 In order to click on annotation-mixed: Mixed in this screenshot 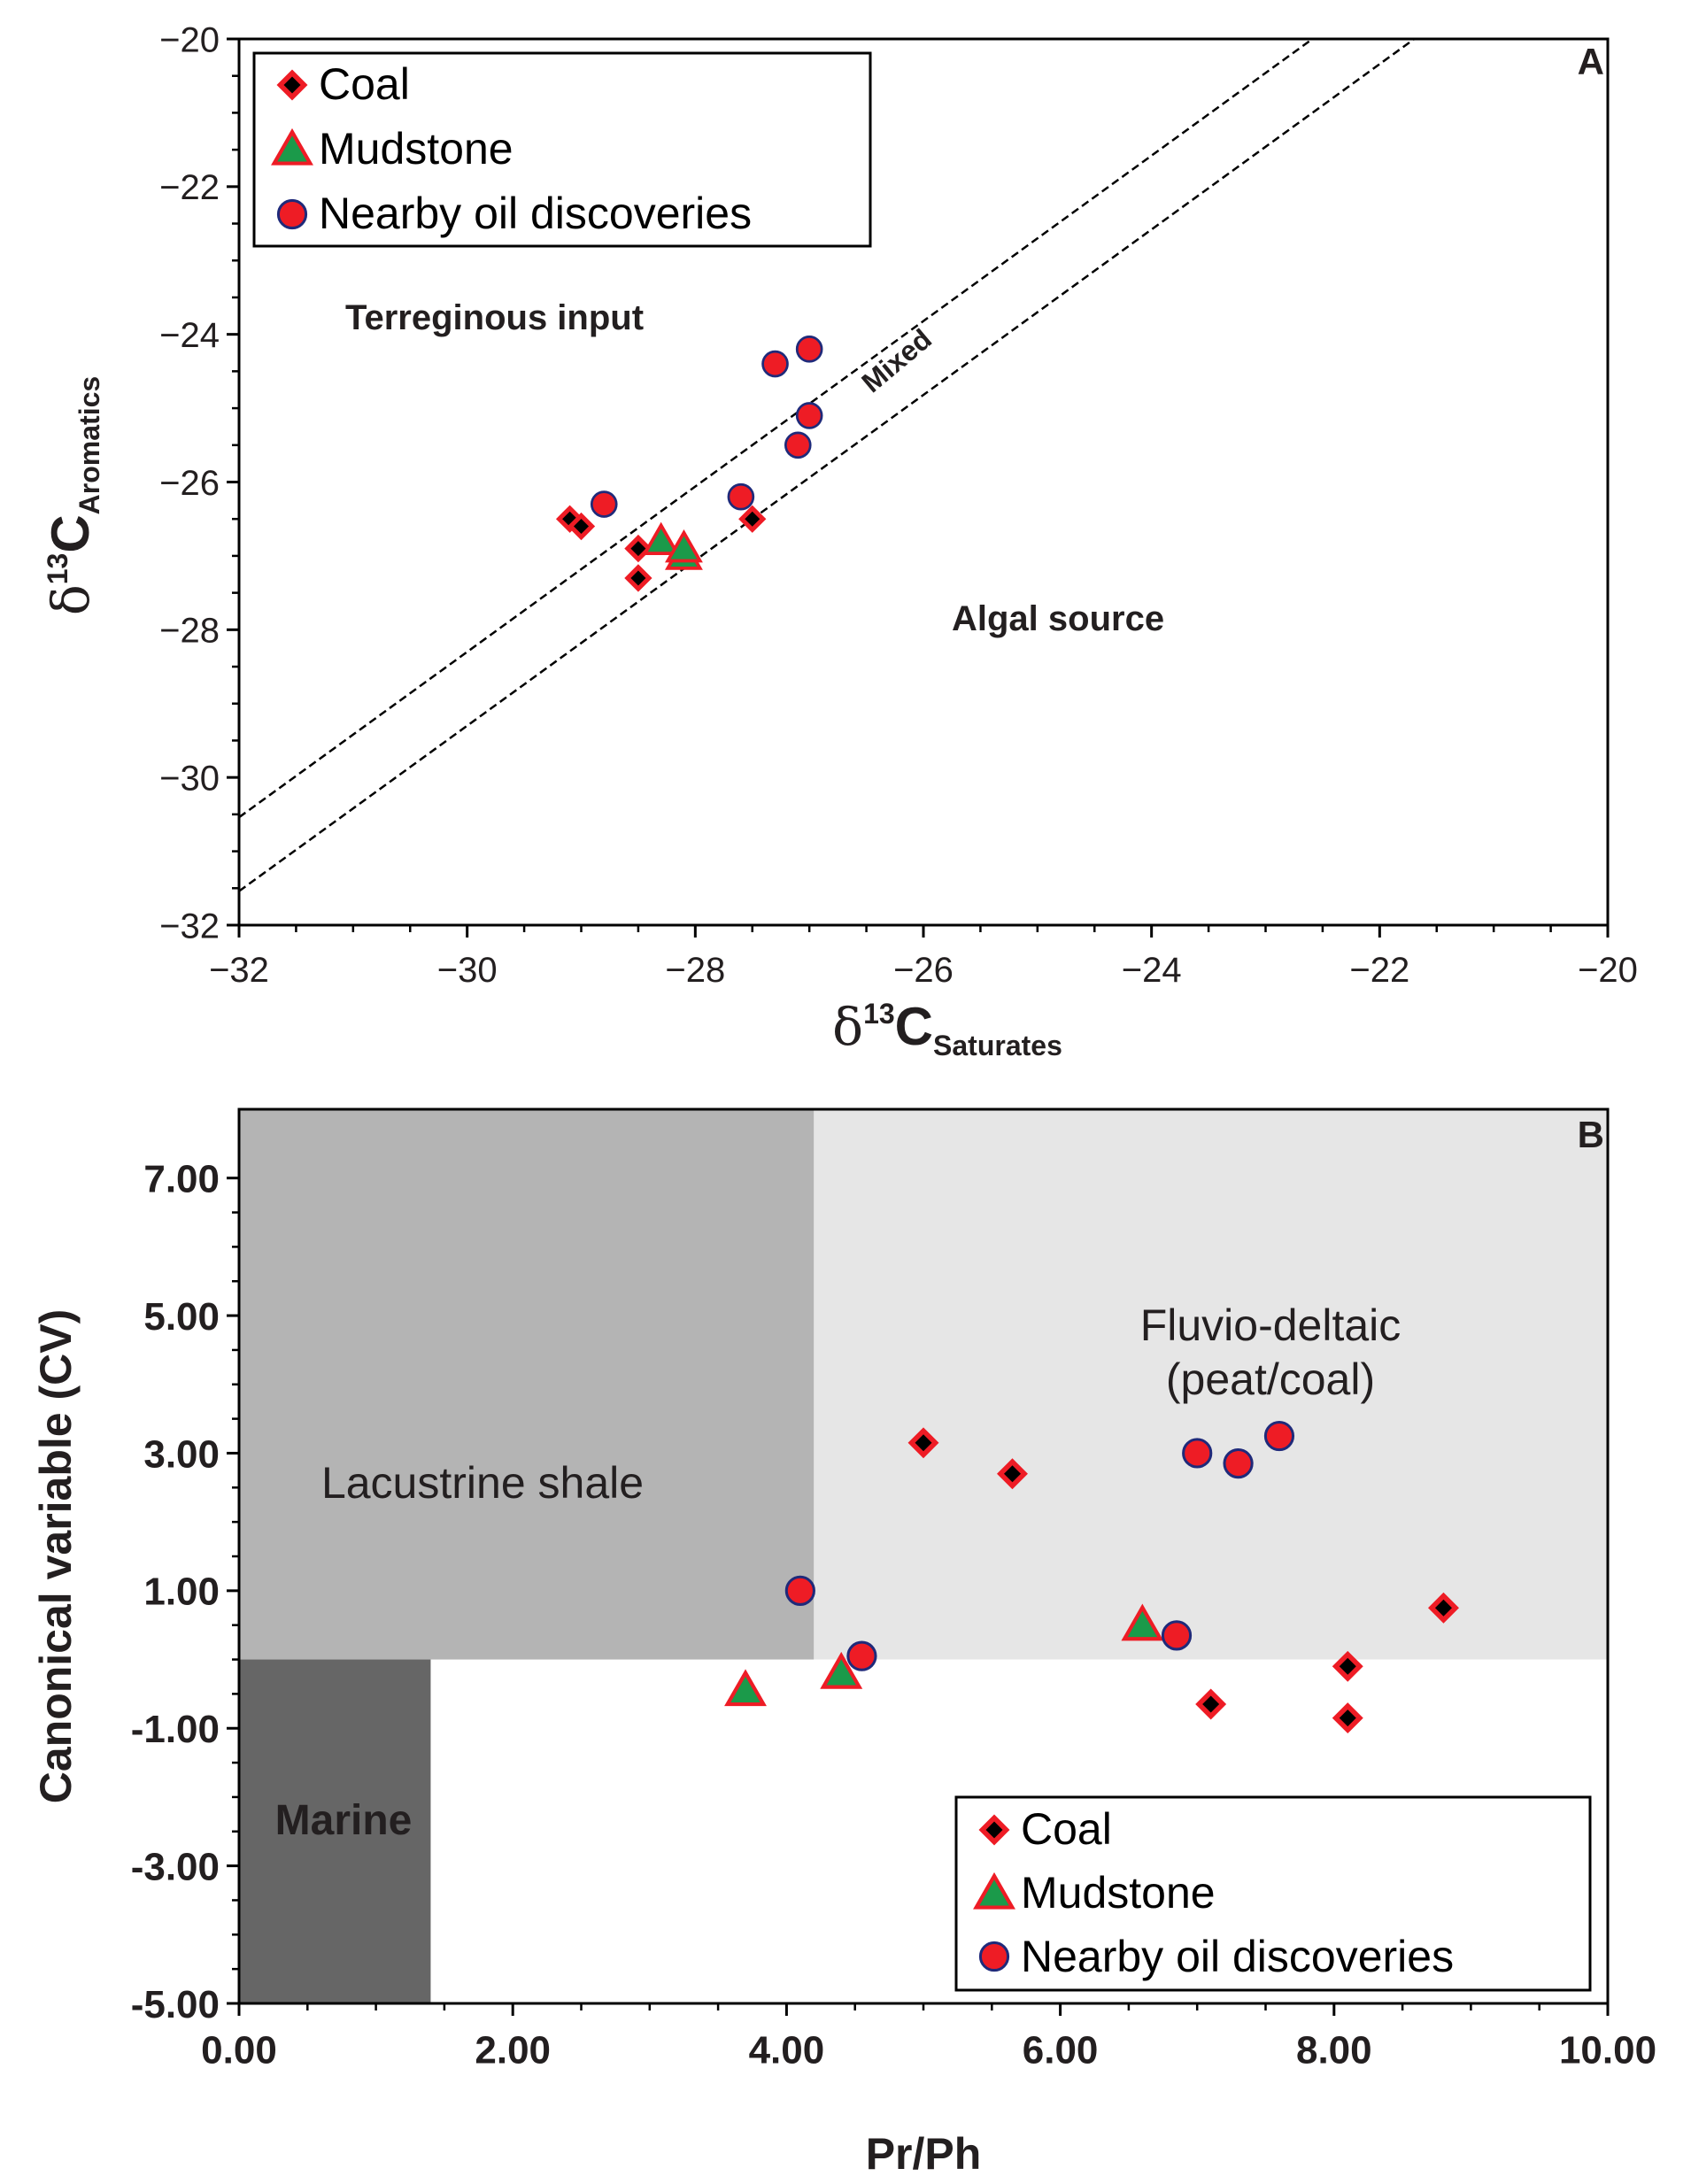, I will do `click(896, 360)`.